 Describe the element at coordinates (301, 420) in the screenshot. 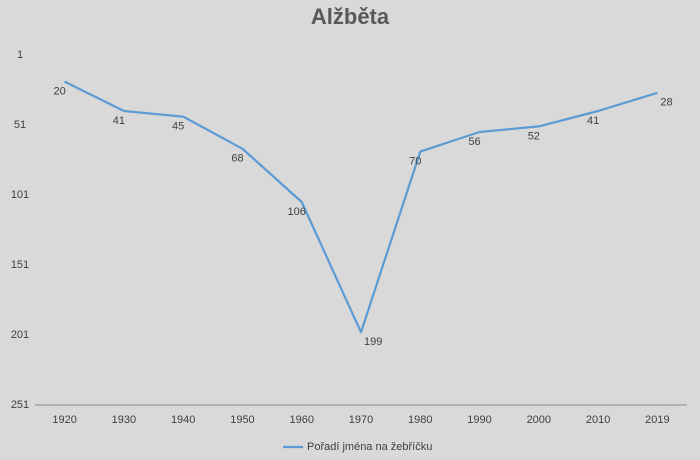

I see `x-tick-label: 1960` at that location.